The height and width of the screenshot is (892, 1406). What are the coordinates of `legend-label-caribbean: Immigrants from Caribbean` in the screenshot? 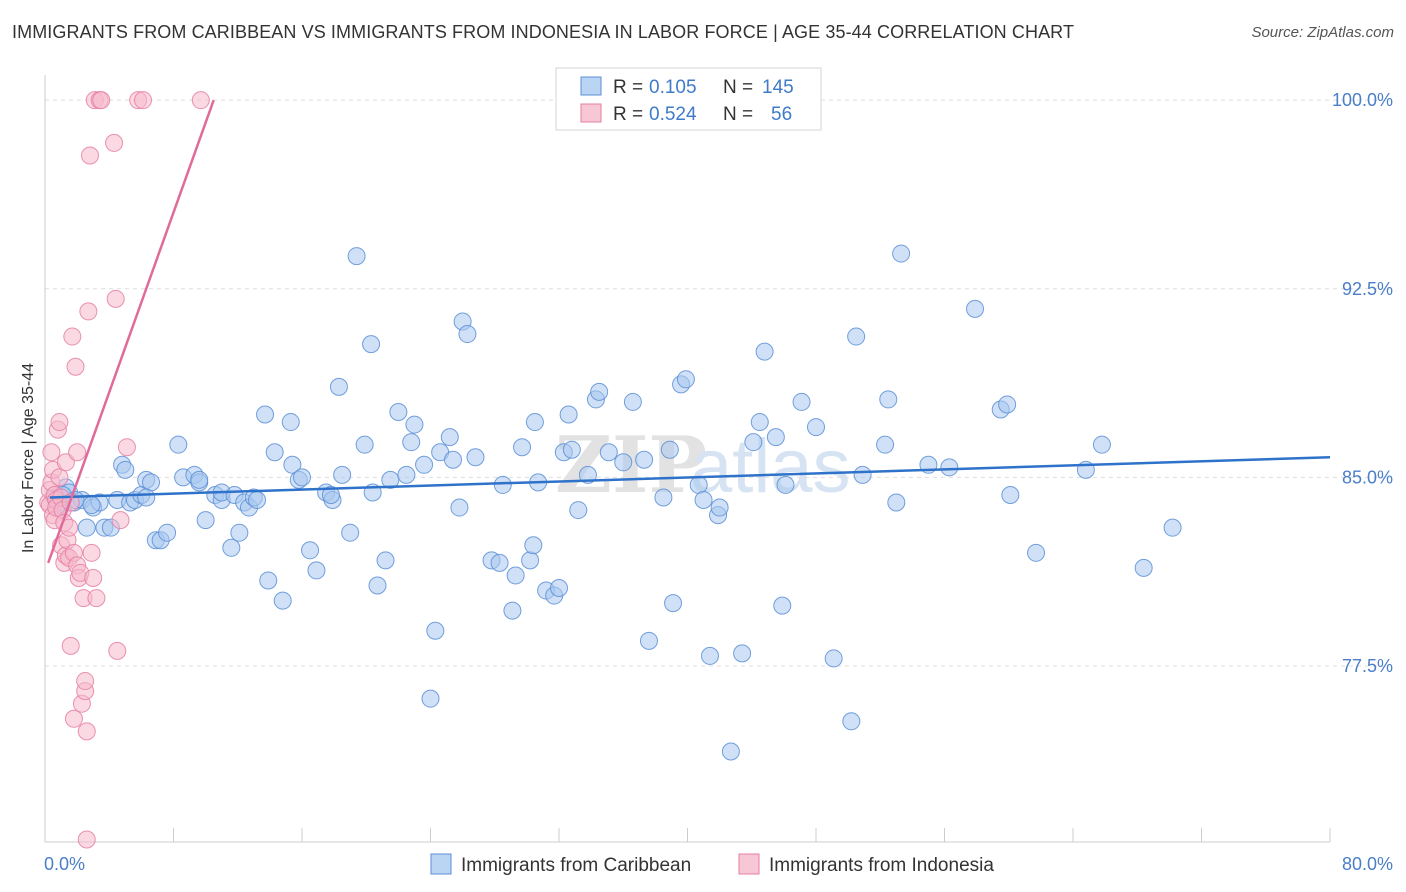 It's located at (576, 865).